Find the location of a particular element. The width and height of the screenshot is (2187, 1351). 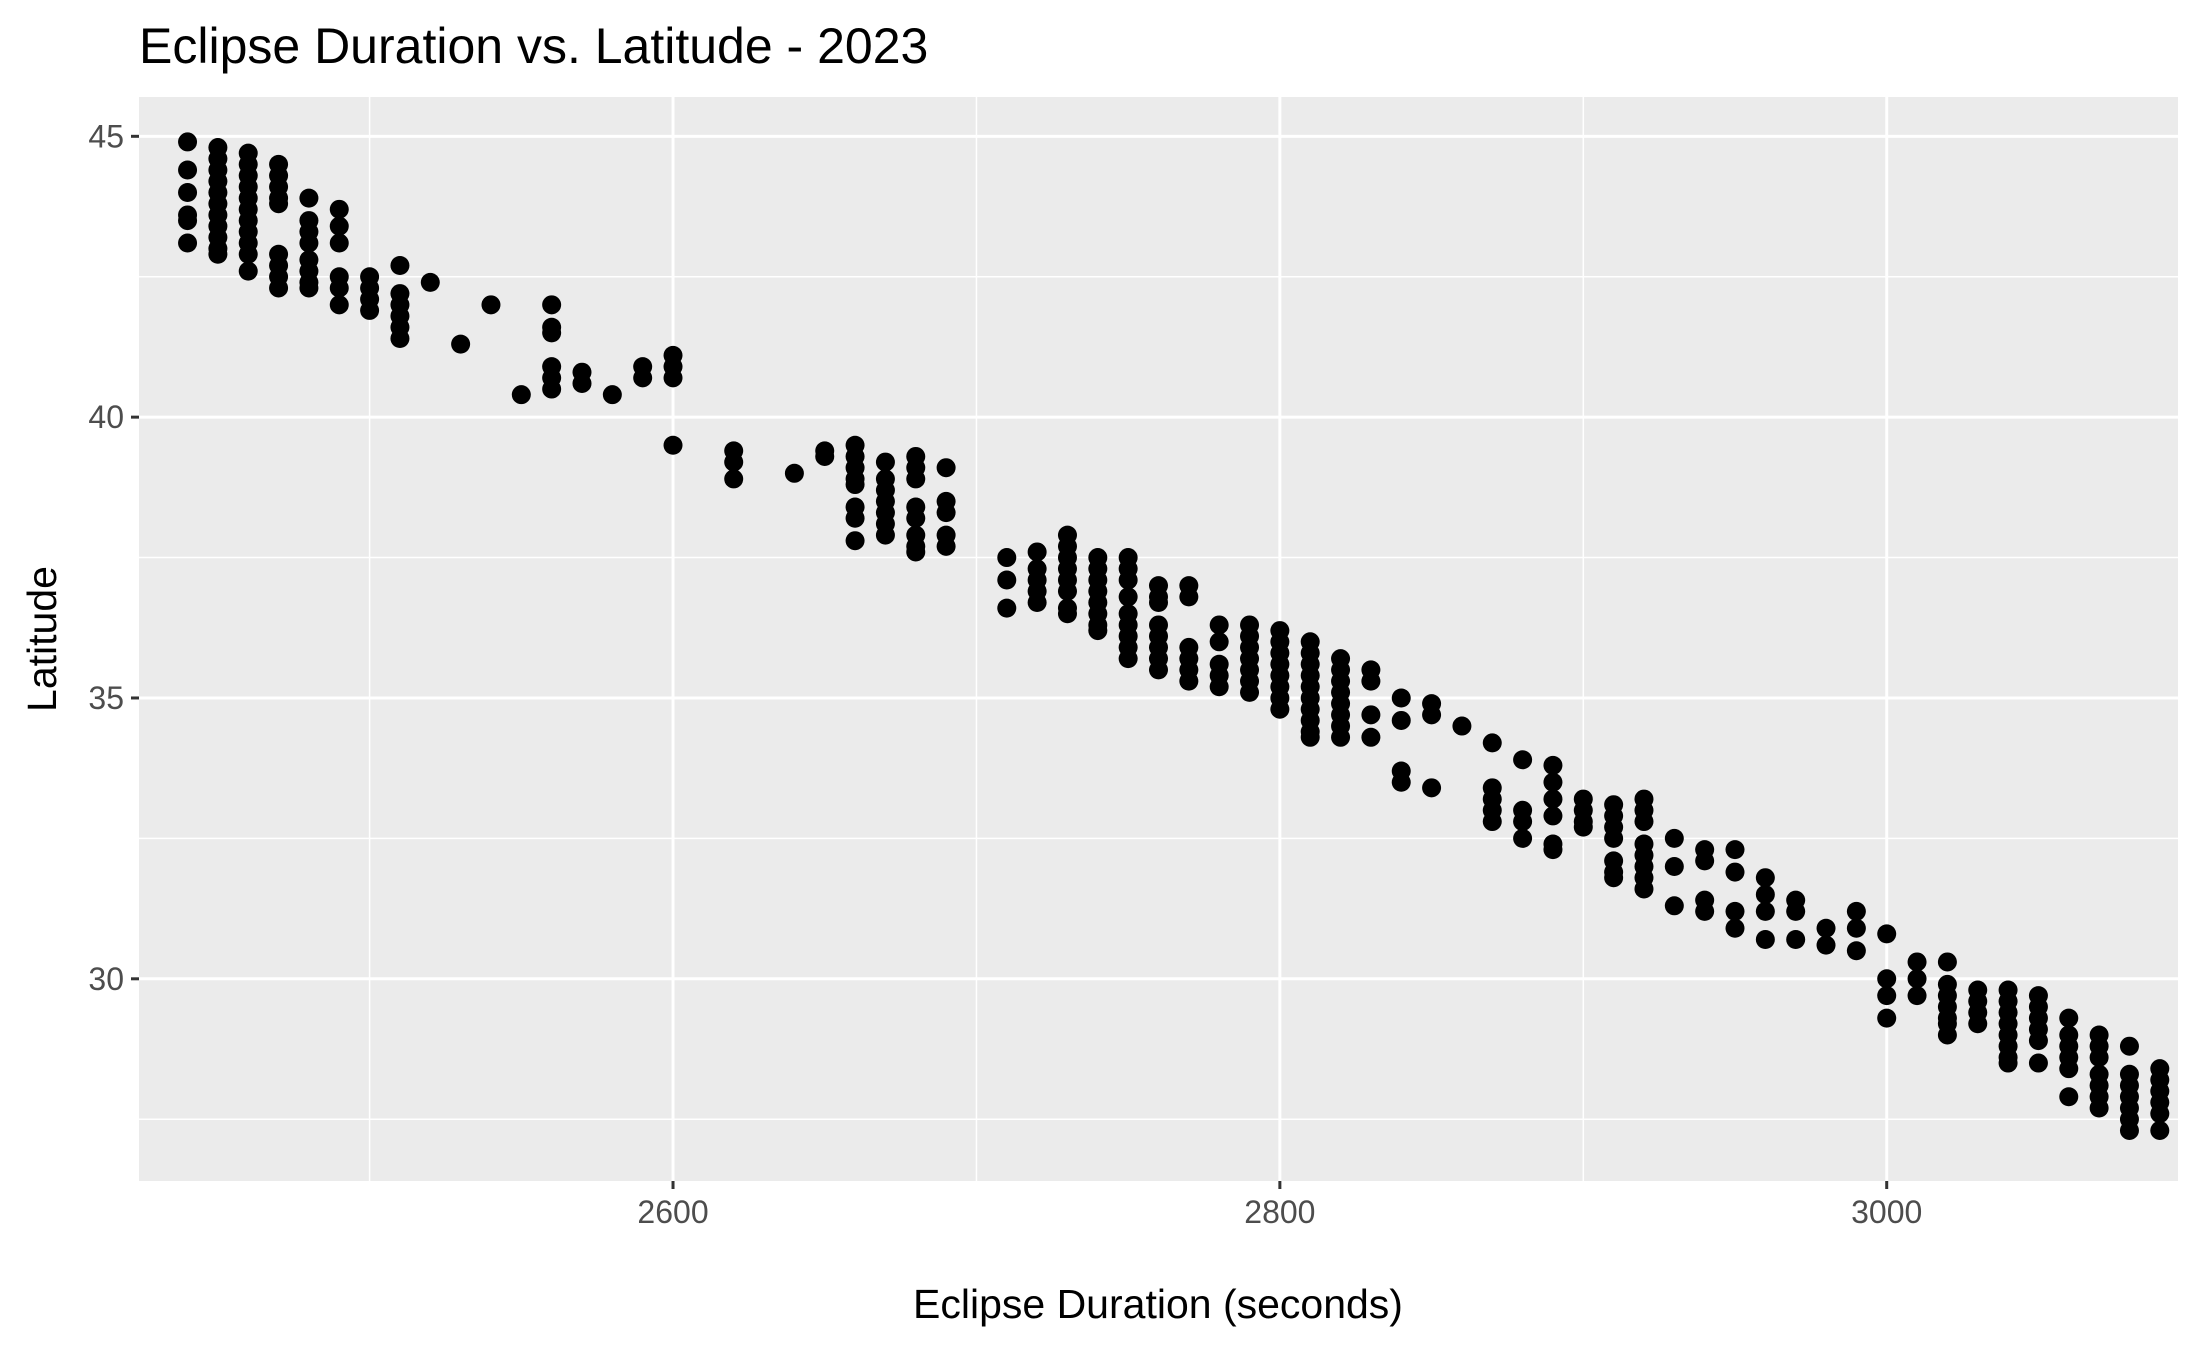

x-axis: 2600 2800 3000 is located at coordinates (1279, 1205).